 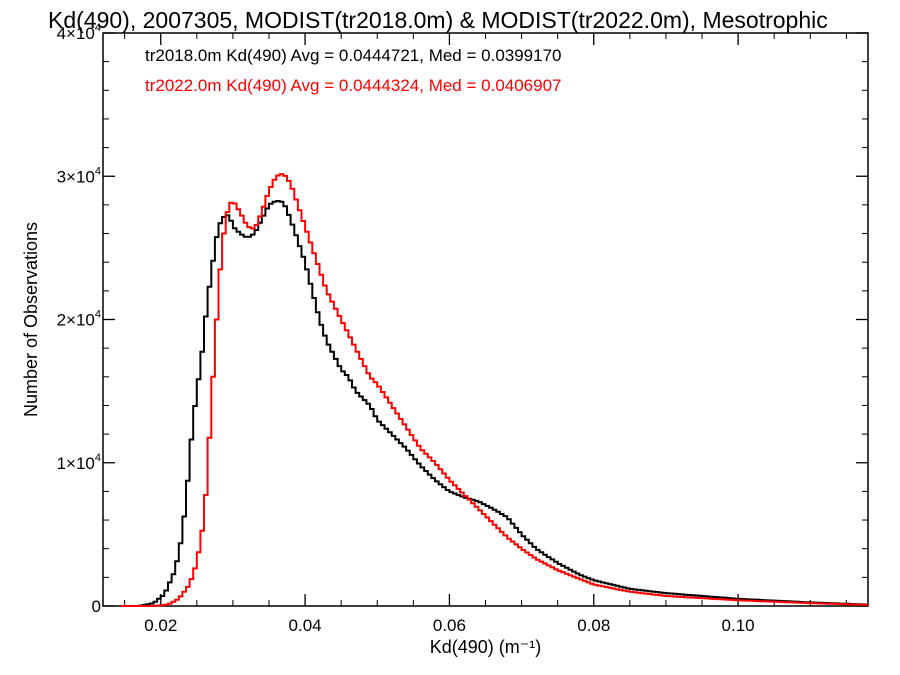 I want to click on y-tick-label-2: 2×10⁴, so click(x=79, y=319).